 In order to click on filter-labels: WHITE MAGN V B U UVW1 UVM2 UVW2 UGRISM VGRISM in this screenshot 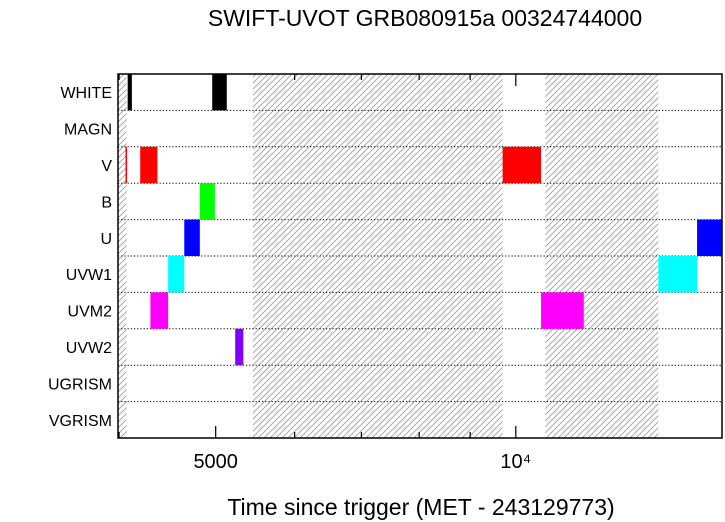, I will do `click(80, 257)`.